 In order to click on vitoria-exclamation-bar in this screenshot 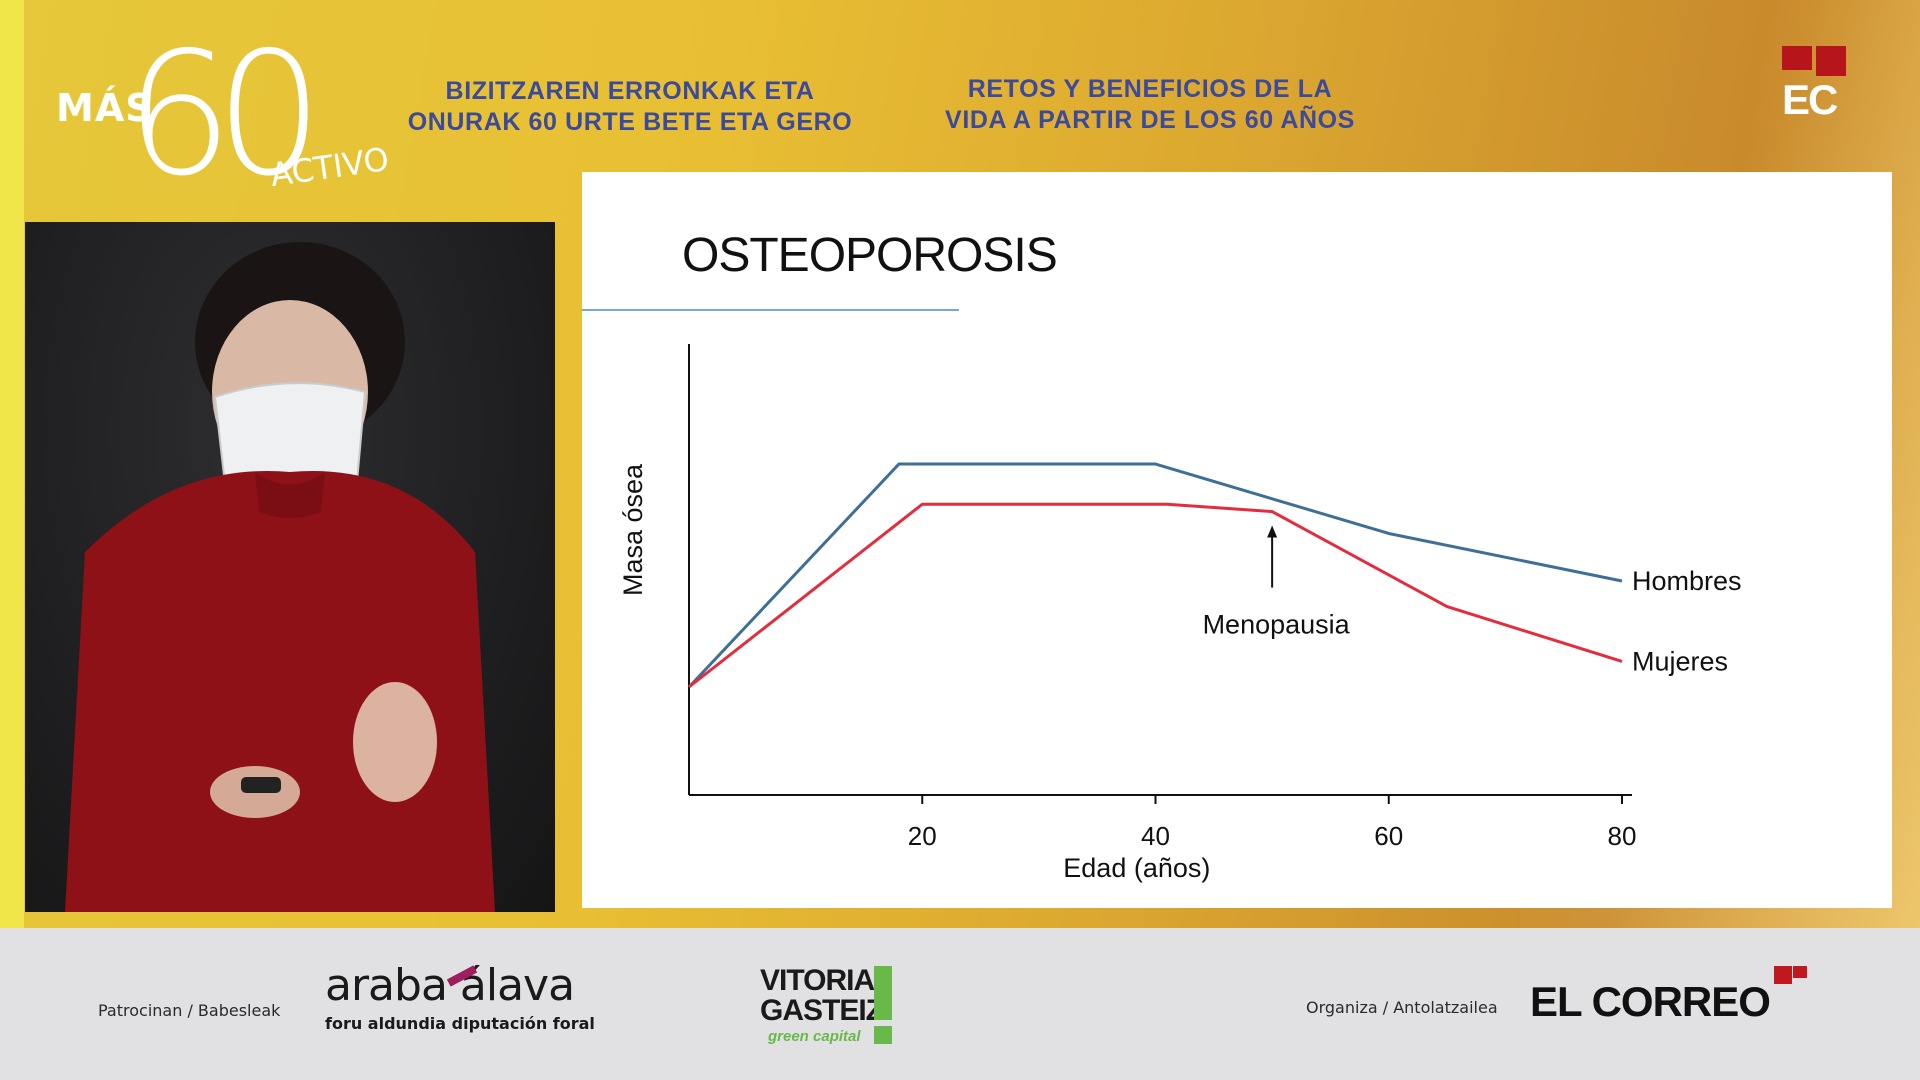, I will do `click(883, 993)`.